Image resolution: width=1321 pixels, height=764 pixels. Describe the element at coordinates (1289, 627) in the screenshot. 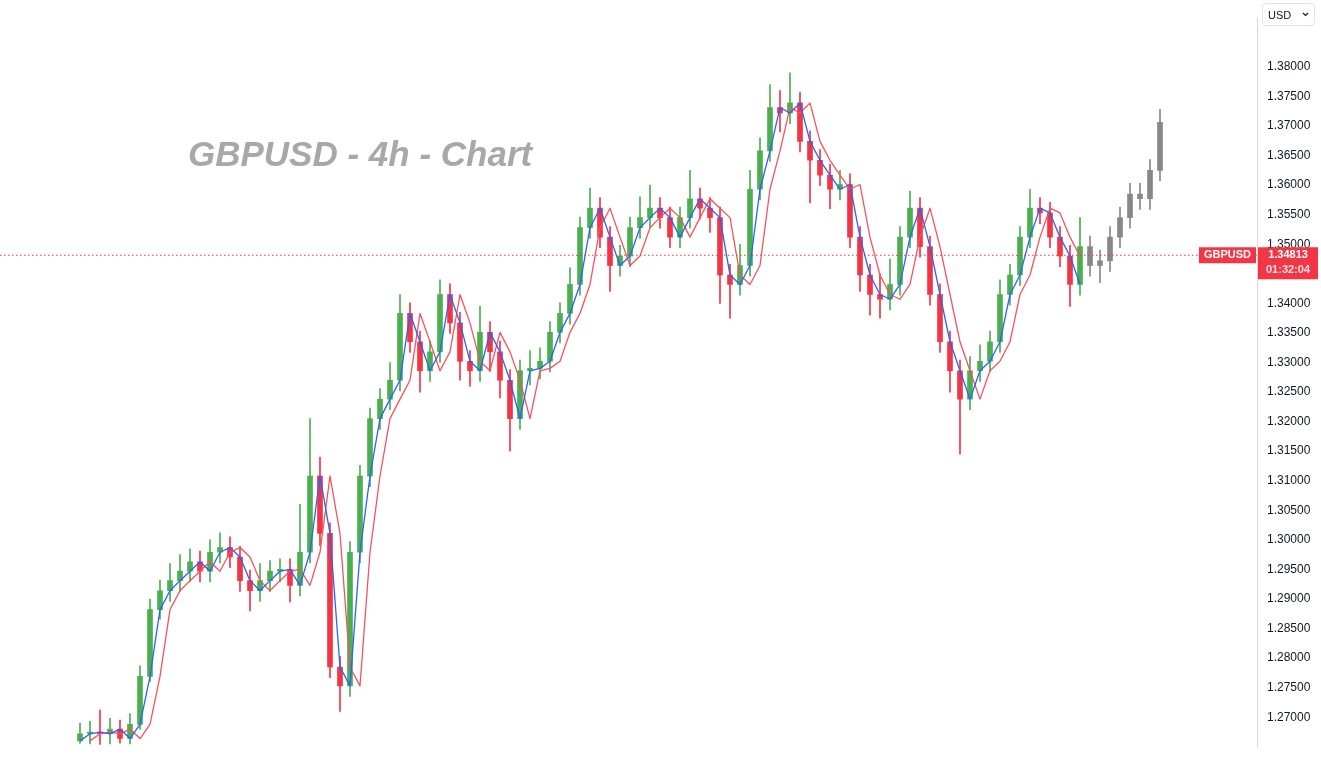

I see `y-tick-label: 1.28500` at that location.